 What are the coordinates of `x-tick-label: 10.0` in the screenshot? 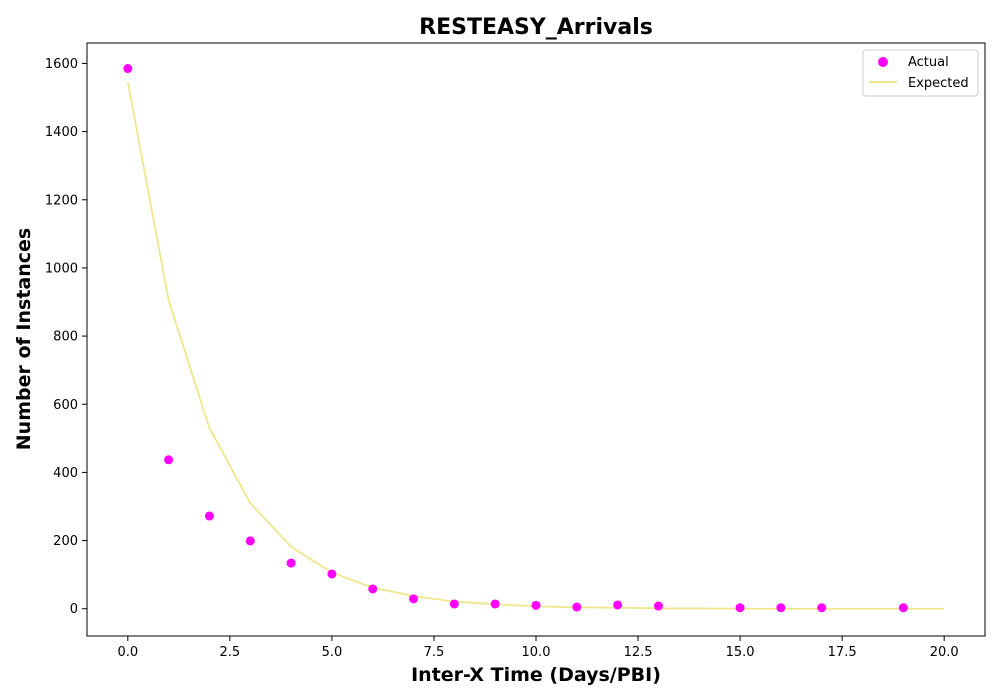 It's located at (536, 652).